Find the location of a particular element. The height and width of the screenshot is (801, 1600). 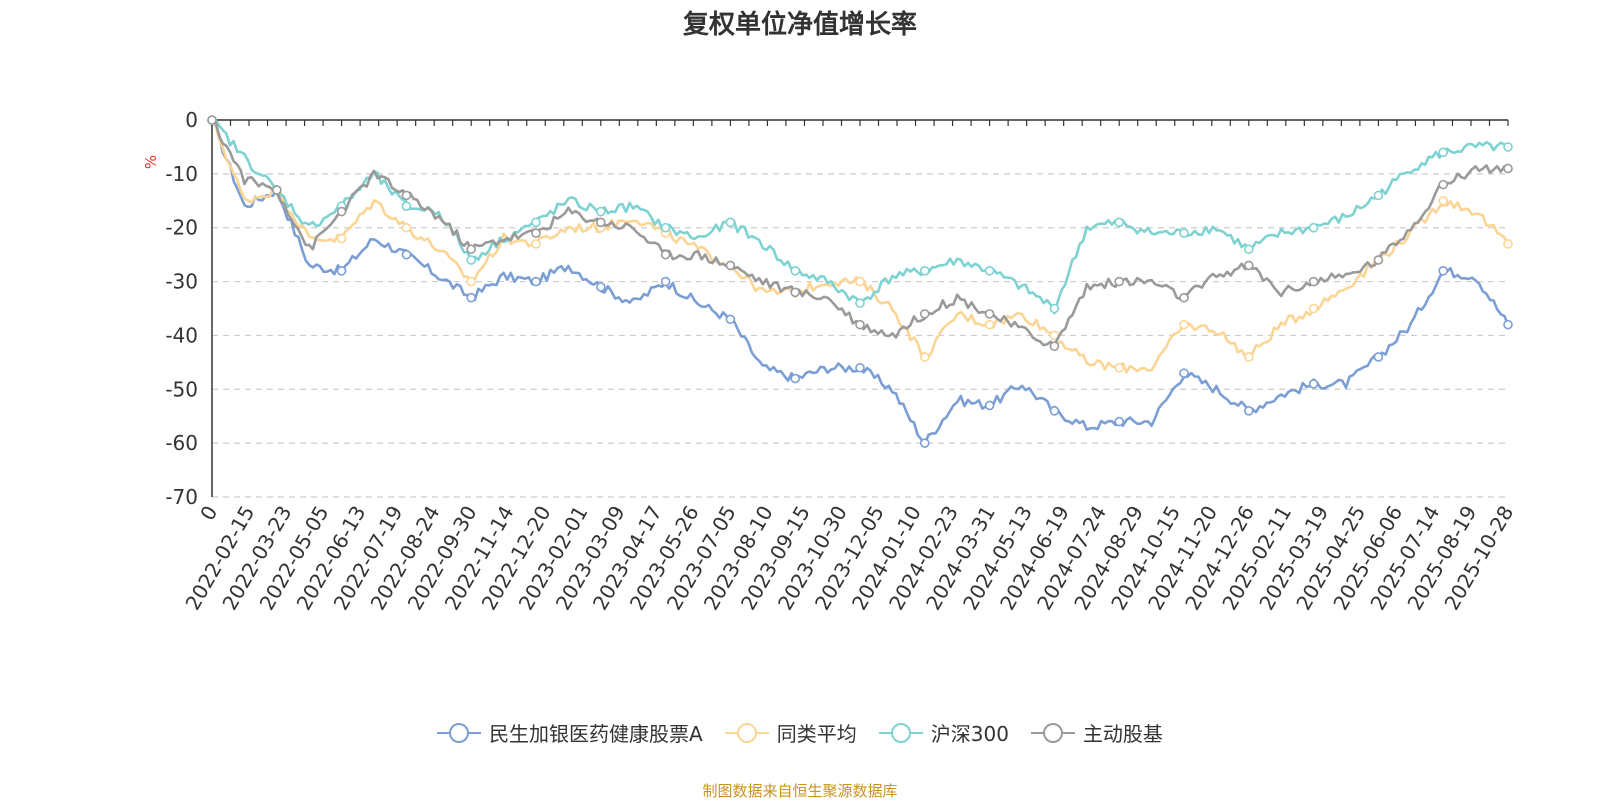

legend-item-csi300: 沪深300 is located at coordinates (943, 732).